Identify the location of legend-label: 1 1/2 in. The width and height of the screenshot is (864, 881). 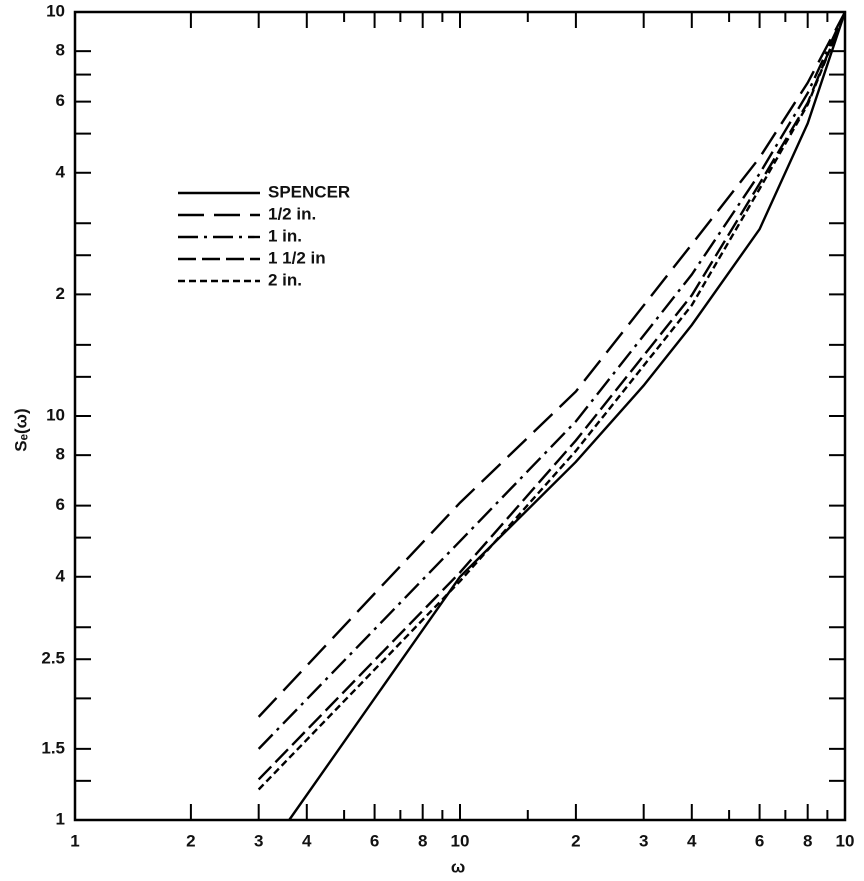
(297, 257).